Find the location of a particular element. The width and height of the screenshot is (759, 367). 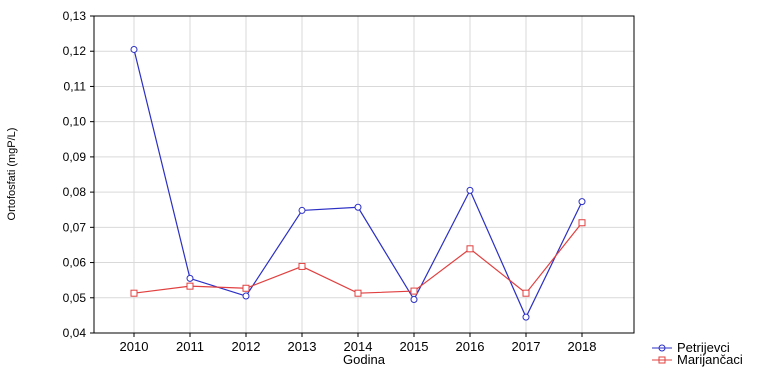

y-axis: 0,04 0,05 0,06 0,07 0,08 0,09 0,10 0,11 0,12 0,13 is located at coordinates (78, 174).